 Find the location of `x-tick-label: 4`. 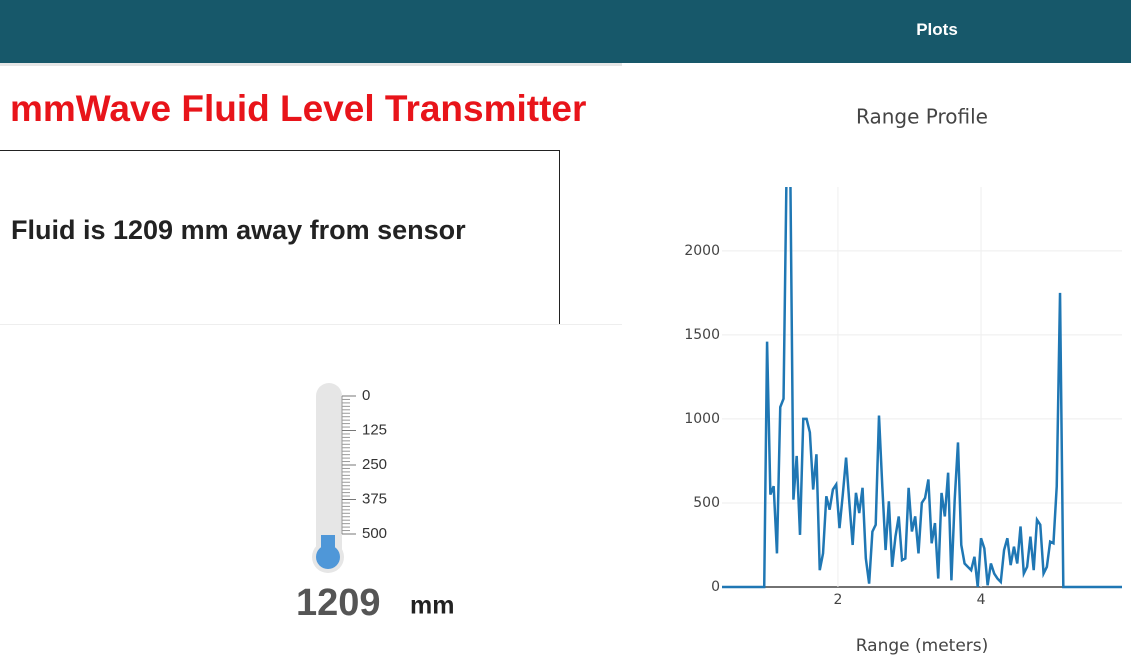

x-tick-label: 4 is located at coordinates (981, 600).